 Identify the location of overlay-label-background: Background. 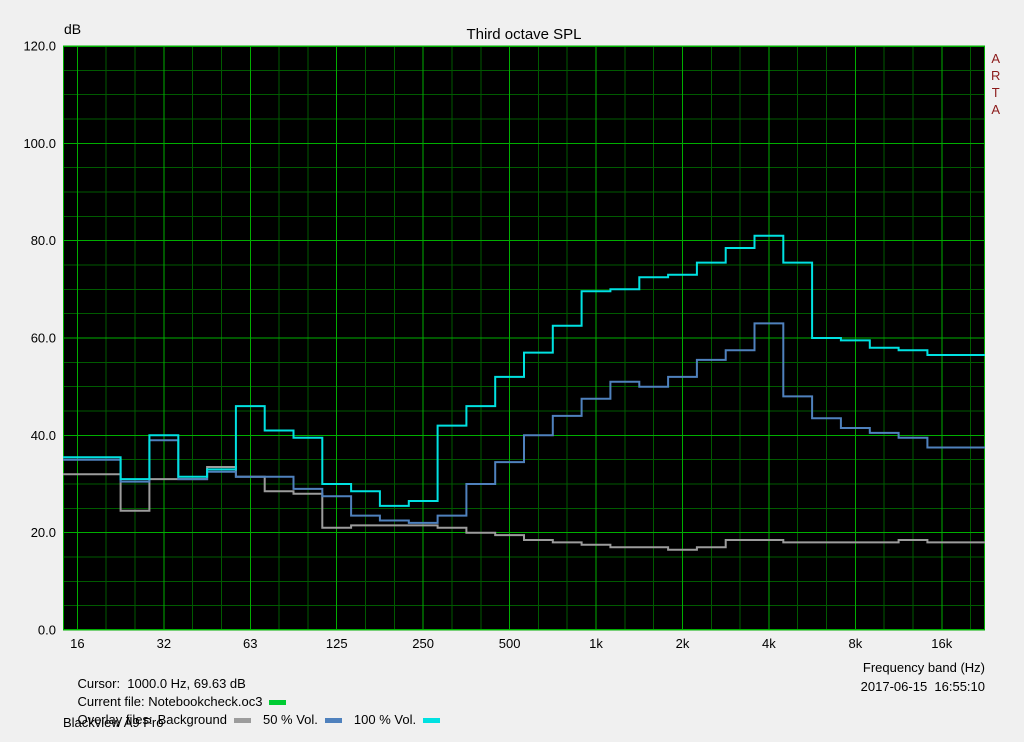
(192, 719).